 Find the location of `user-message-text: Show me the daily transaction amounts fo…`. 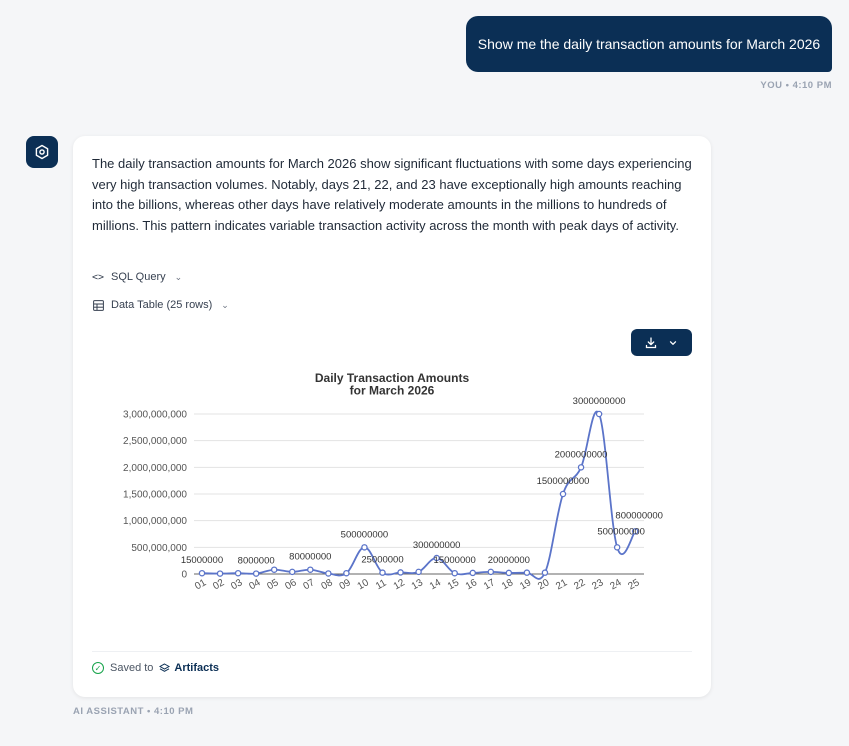

user-message-text: Show me the daily transaction amounts fo… is located at coordinates (649, 44).